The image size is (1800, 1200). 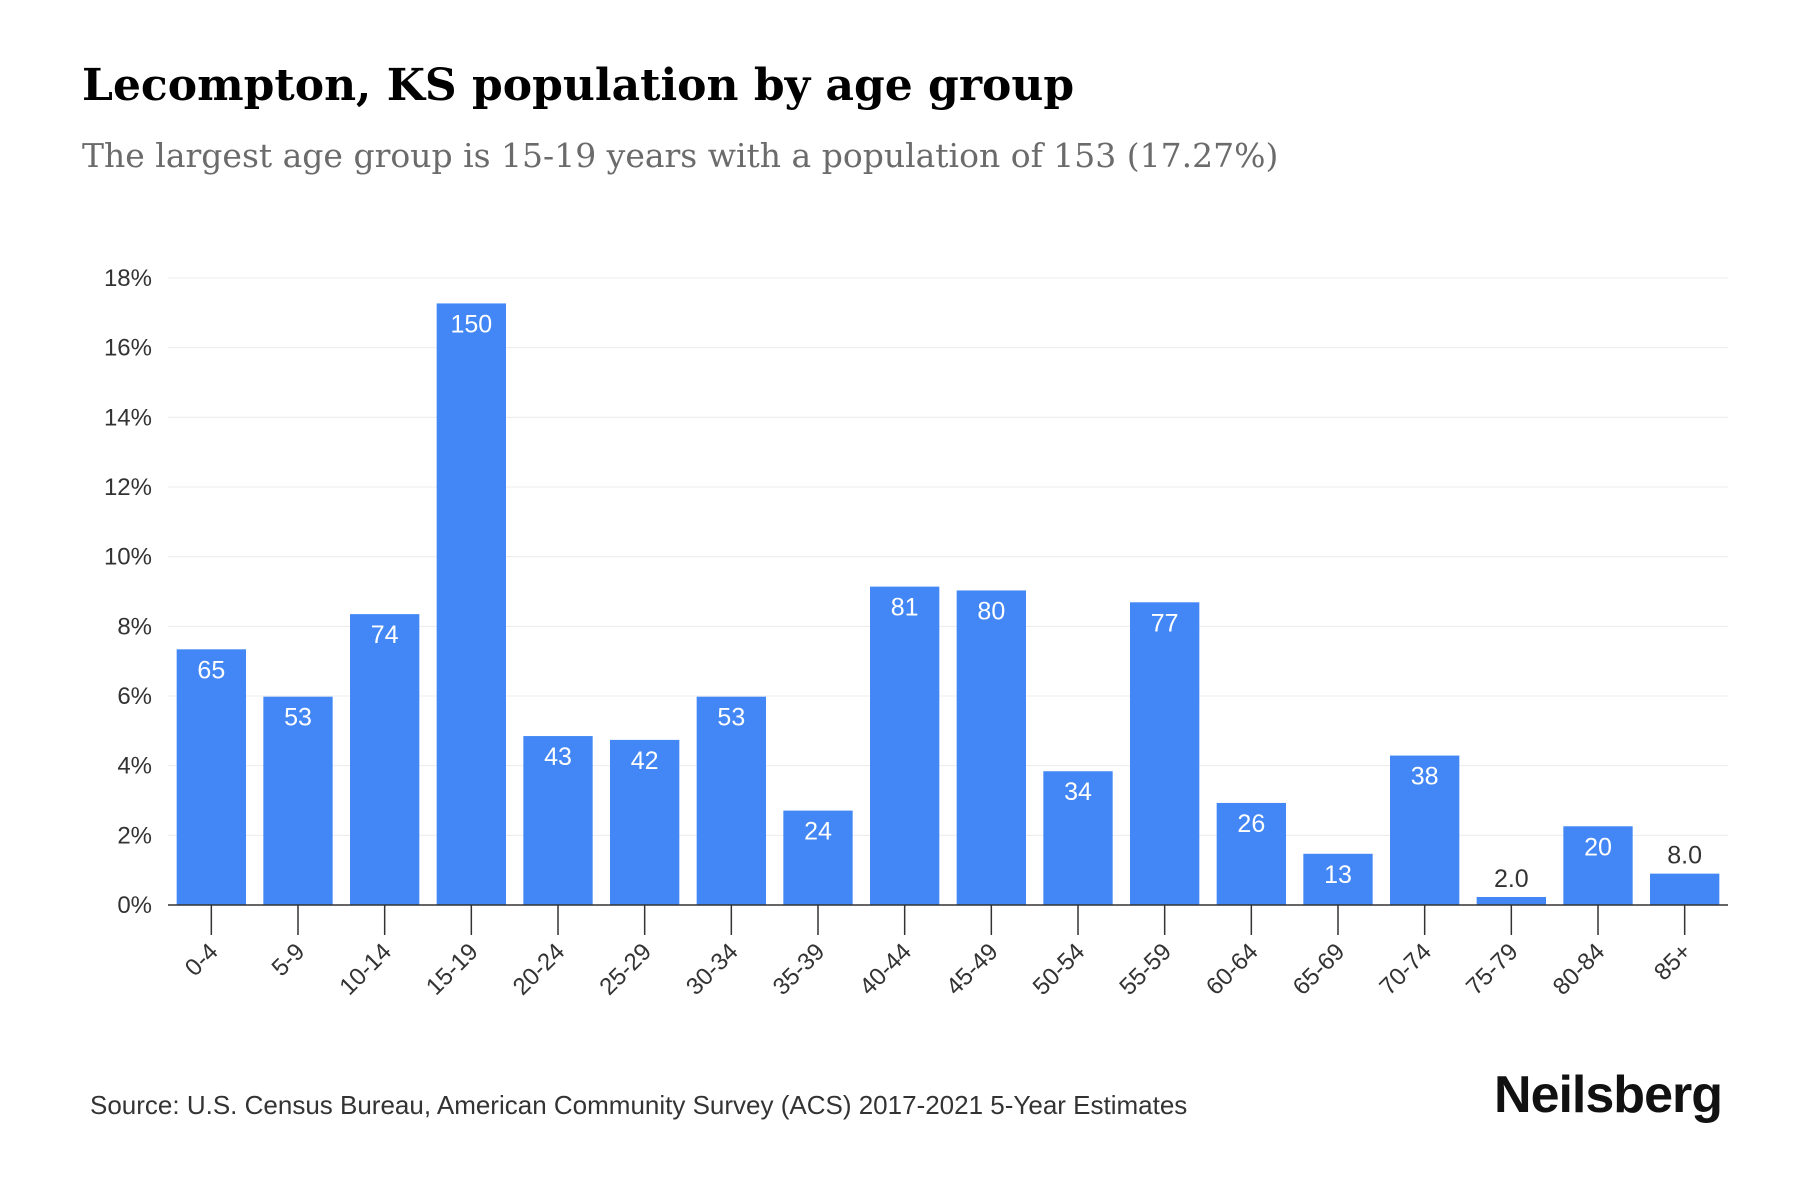 What do you see at coordinates (134, 626) in the screenshot?
I see `y-tick-label: 8%` at bounding box center [134, 626].